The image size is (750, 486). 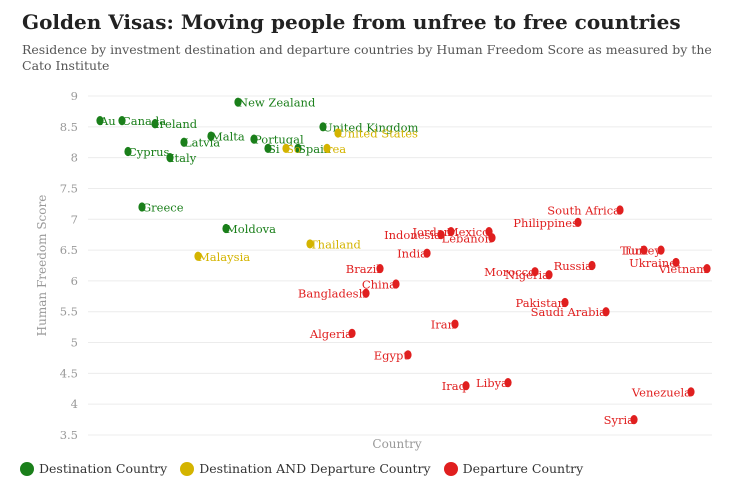 What do you see at coordinates (468, 232) in the screenshot?
I see `point-label-mexico: Mexico` at bounding box center [468, 232].